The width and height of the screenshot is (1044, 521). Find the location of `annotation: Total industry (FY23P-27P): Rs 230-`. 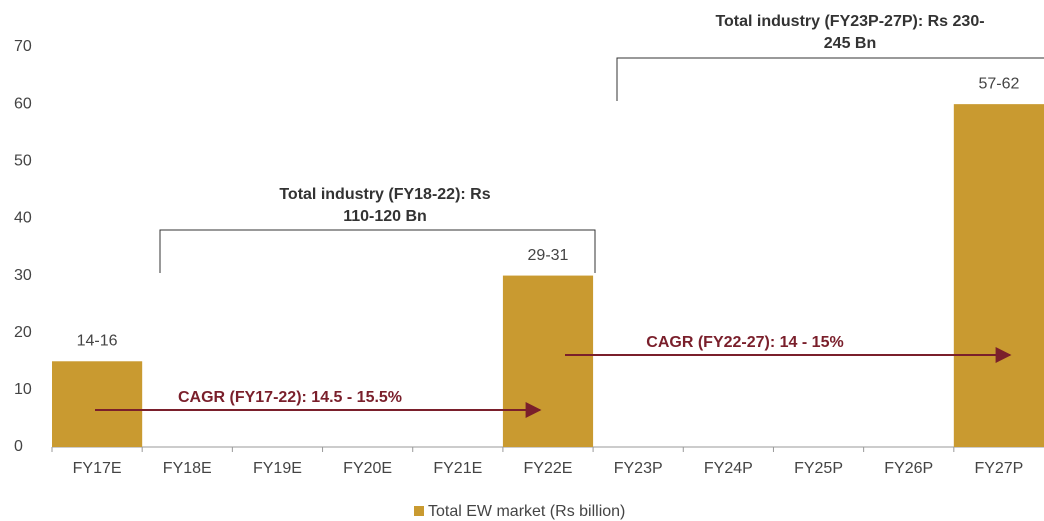

annotation: Total industry (FY23P-27P): Rs 230- is located at coordinates (849, 21).